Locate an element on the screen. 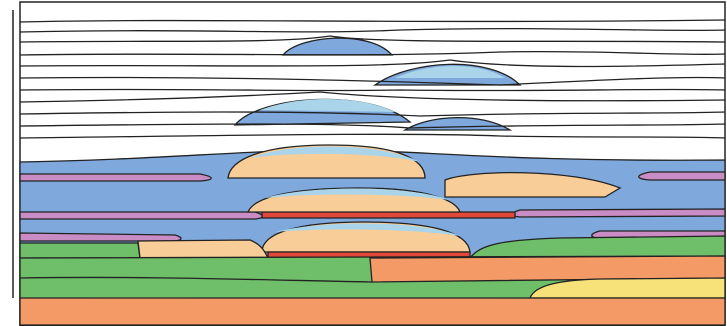  sand-wedge is located at coordinates (203, 249).